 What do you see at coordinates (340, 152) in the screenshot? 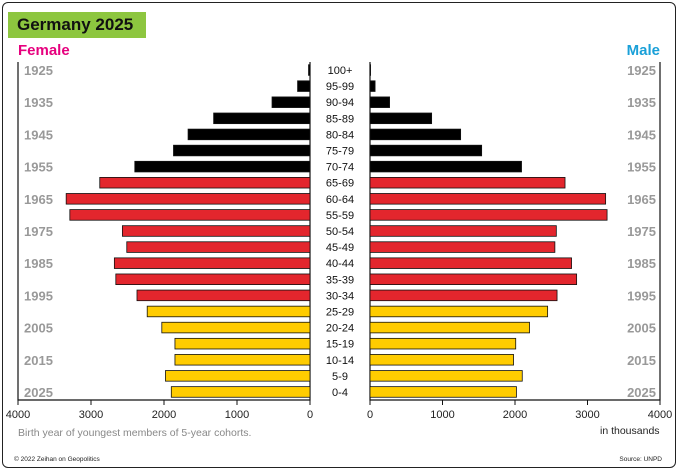
I see `age-group-label: 75-79` at bounding box center [340, 152].